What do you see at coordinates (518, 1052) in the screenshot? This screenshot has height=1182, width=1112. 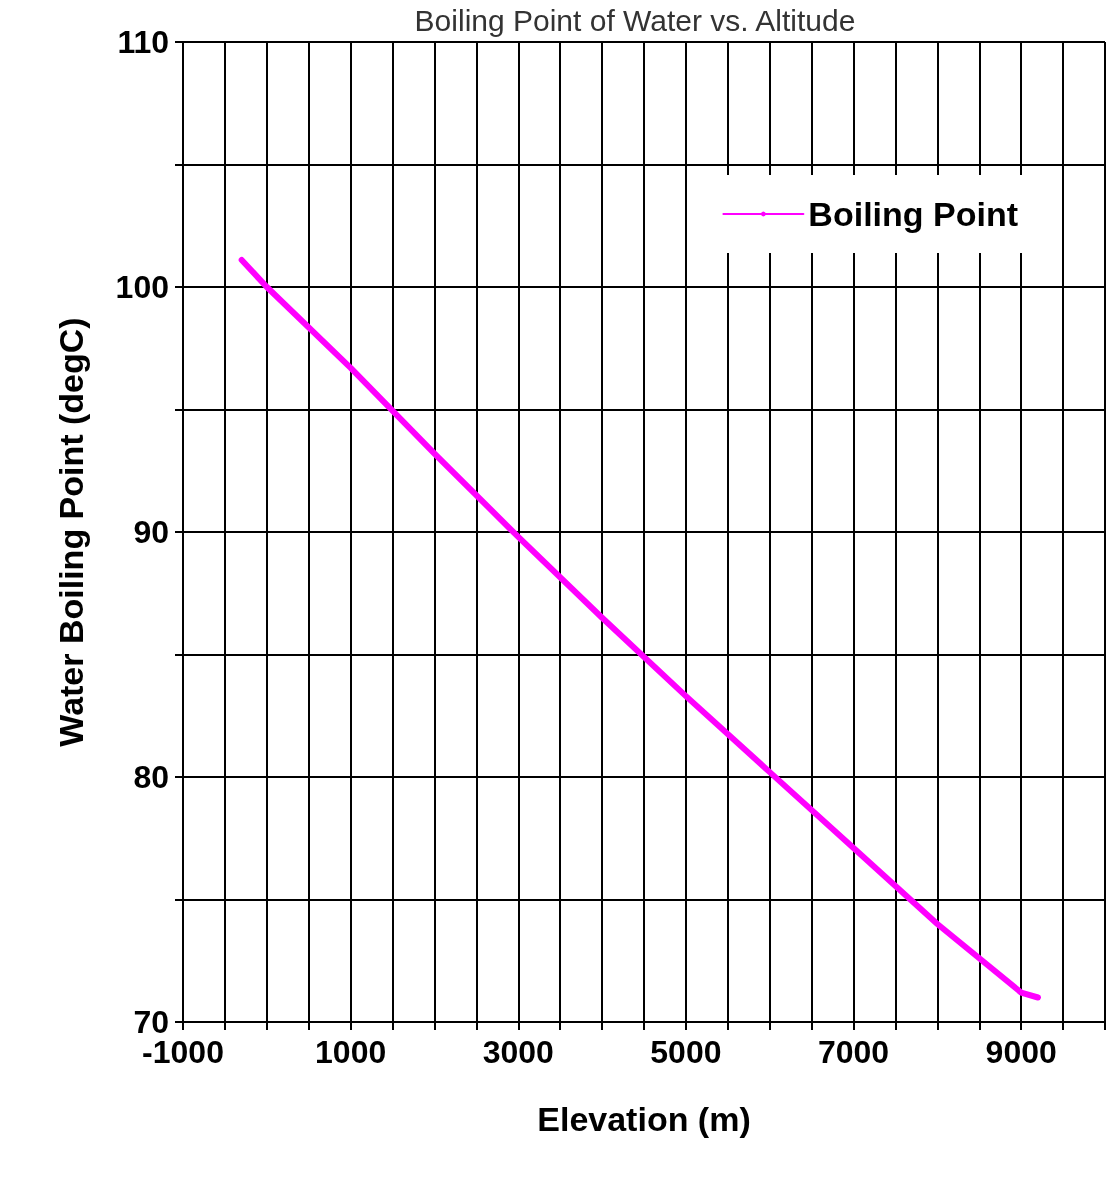 I see `x-tick-label: 3000` at bounding box center [518, 1052].